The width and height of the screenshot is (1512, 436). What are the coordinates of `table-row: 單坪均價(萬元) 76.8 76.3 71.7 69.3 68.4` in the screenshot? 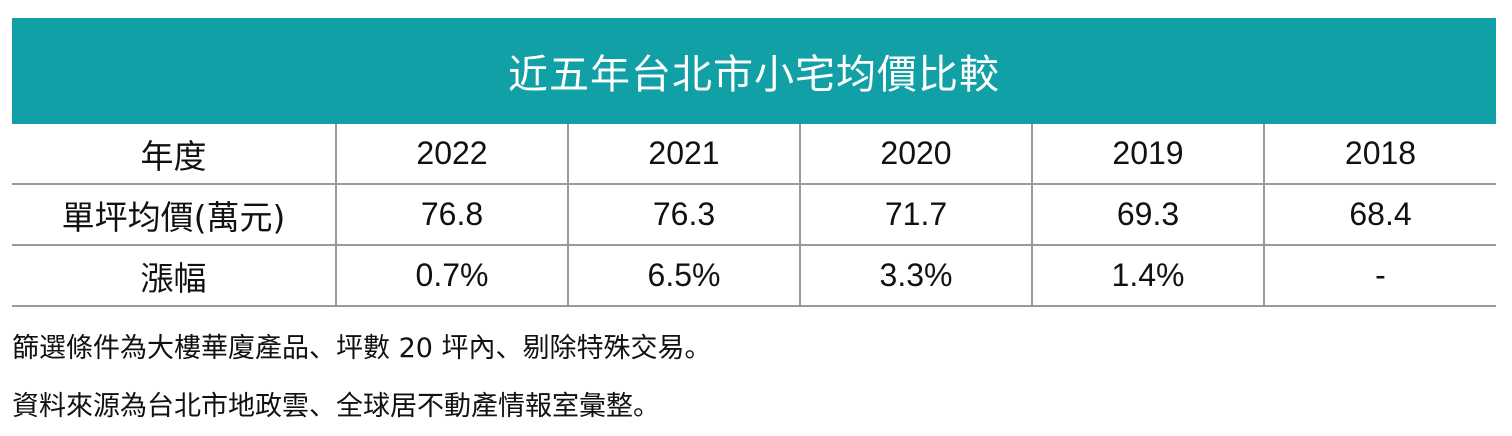 It's located at (754, 214).